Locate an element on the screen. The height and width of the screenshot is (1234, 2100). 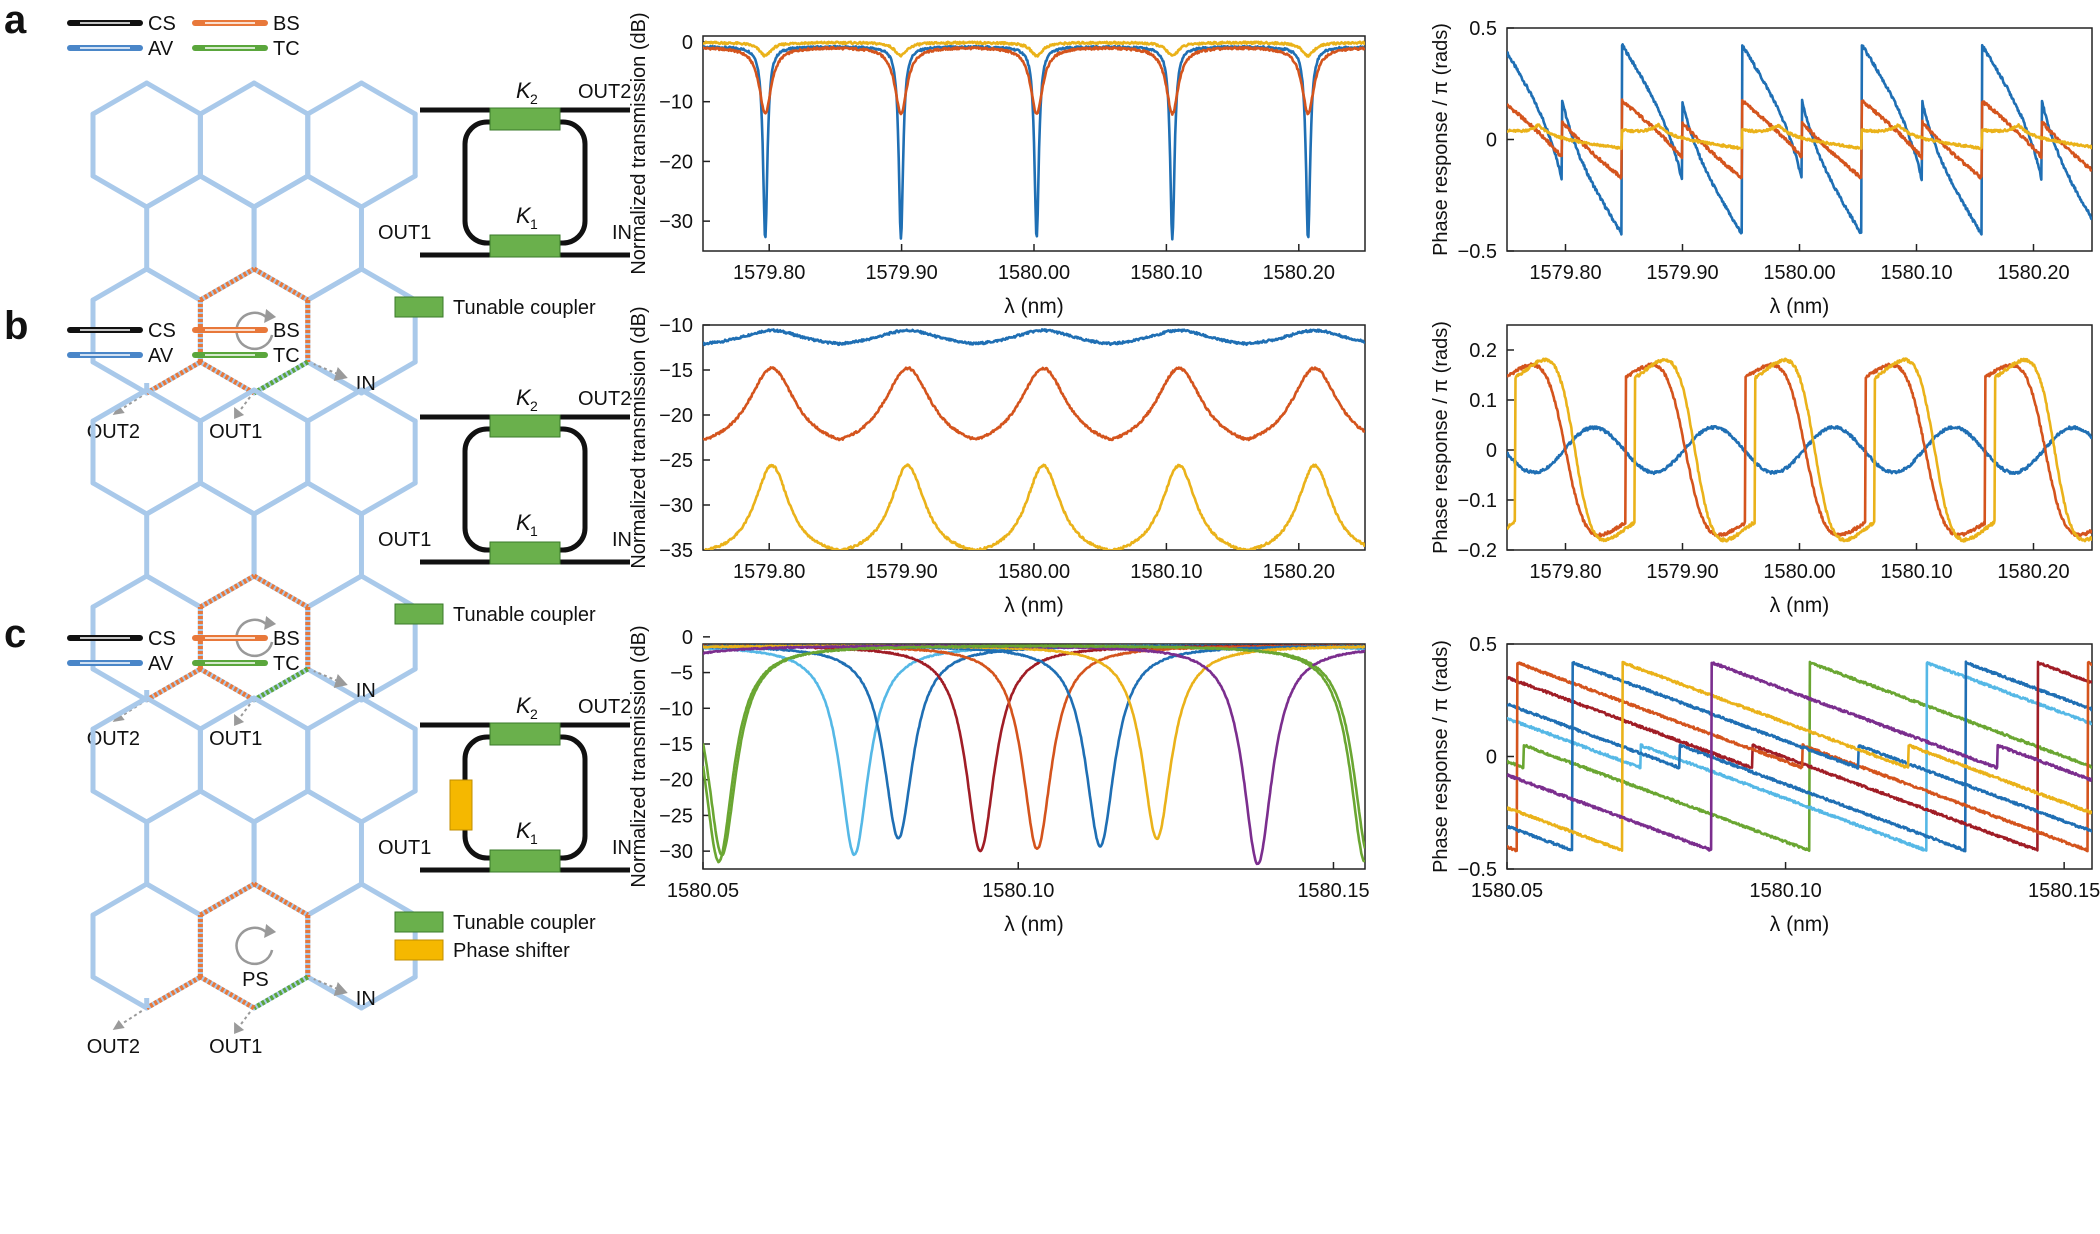
y-tick-label: −10 is located at coordinates (676, 709).